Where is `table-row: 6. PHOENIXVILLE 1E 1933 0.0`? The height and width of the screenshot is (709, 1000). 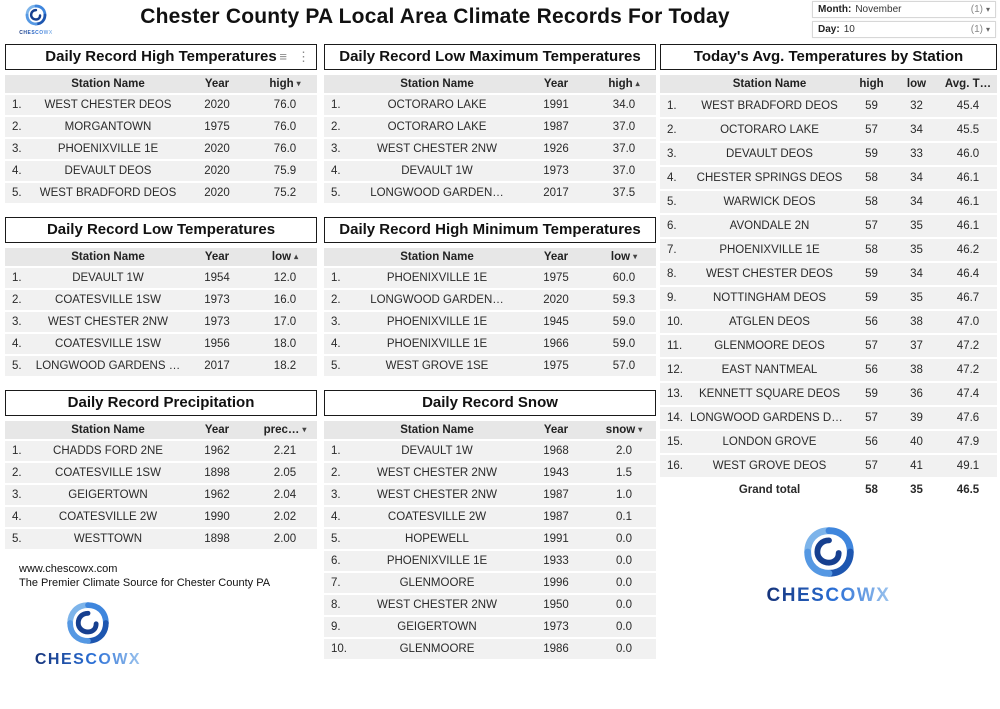 table-row: 6. PHOENIXVILLE 1E 1933 0.0 is located at coordinates (490, 561).